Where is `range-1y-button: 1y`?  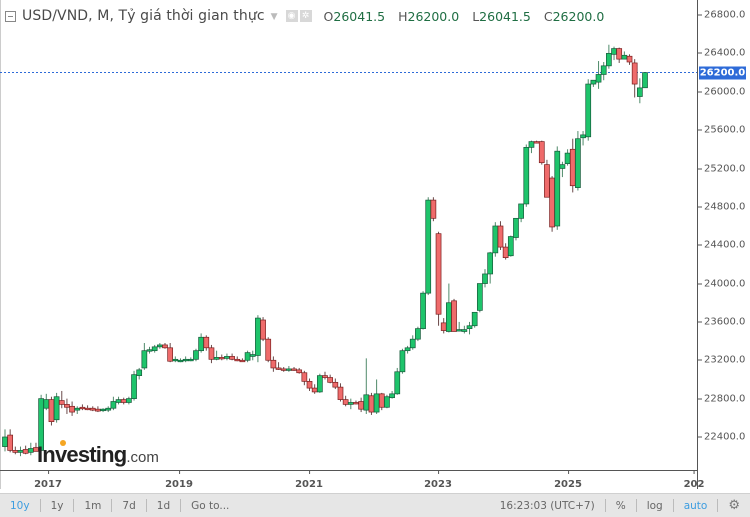 range-1y-button: 1y is located at coordinates (57, 505).